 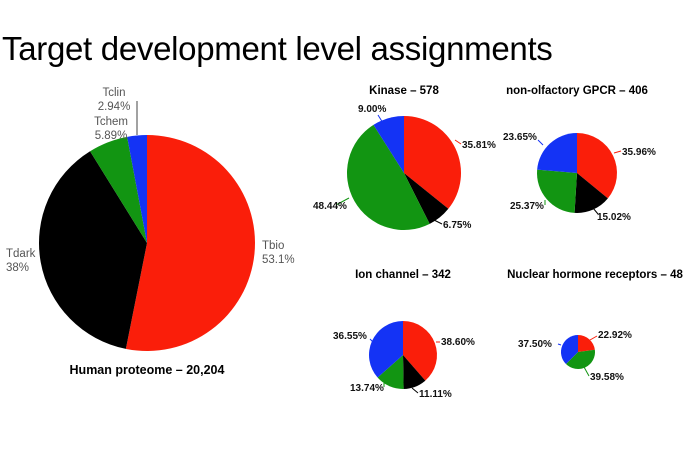 What do you see at coordinates (147, 370) in the screenshot?
I see `pie-chart-title: Human proteome – 20,204` at bounding box center [147, 370].